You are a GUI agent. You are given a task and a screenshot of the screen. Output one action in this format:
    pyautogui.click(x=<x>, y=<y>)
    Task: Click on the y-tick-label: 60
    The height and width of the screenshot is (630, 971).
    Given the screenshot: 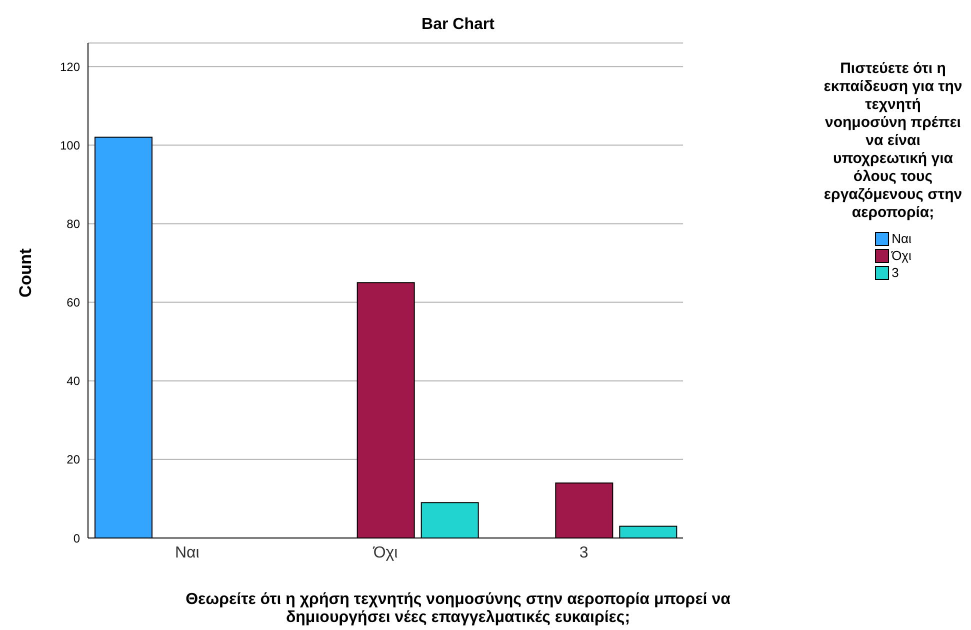 What is the action you would take?
    pyautogui.click(x=73, y=303)
    